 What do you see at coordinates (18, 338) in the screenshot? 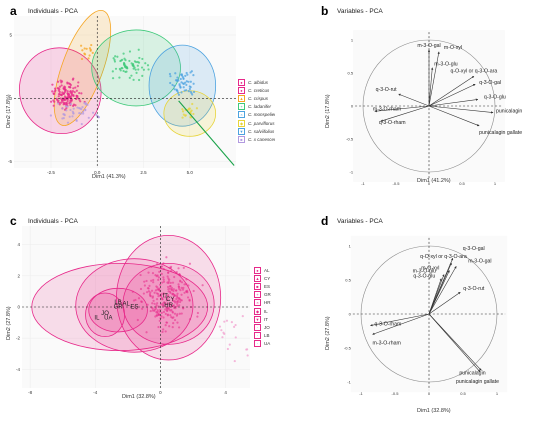
I see `y-tick-label: -2` at bounding box center [18, 338].